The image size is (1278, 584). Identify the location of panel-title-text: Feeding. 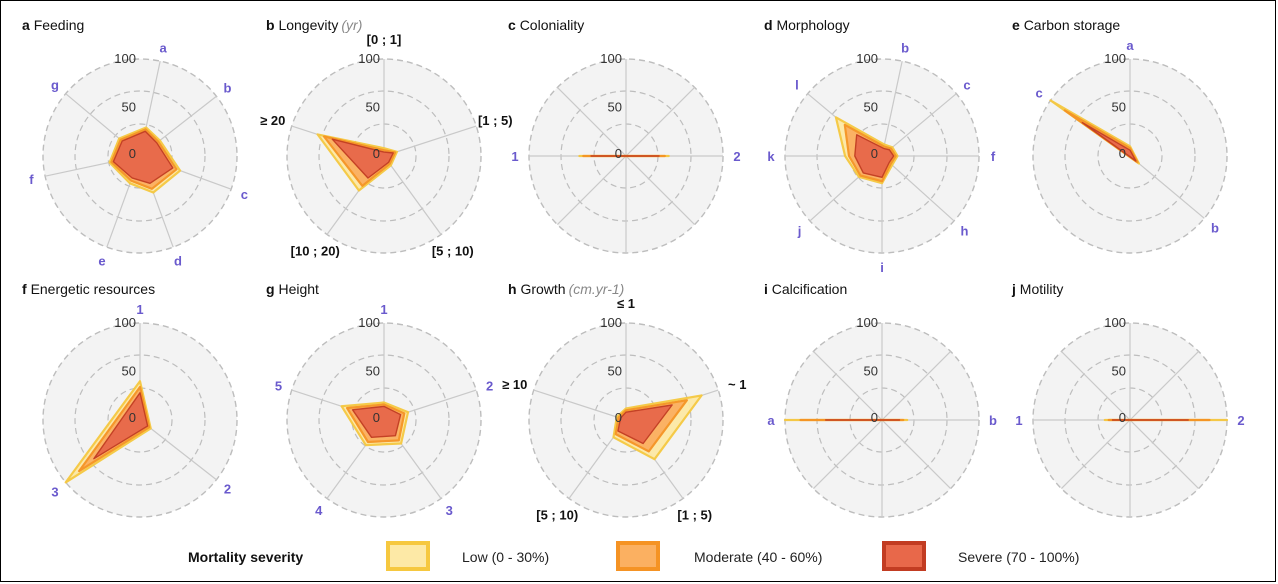
(59, 25).